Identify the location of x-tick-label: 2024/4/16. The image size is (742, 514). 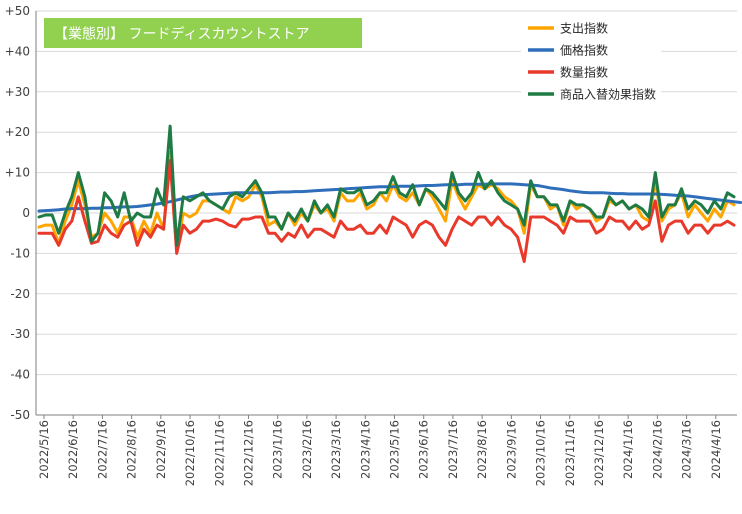
(716, 449).